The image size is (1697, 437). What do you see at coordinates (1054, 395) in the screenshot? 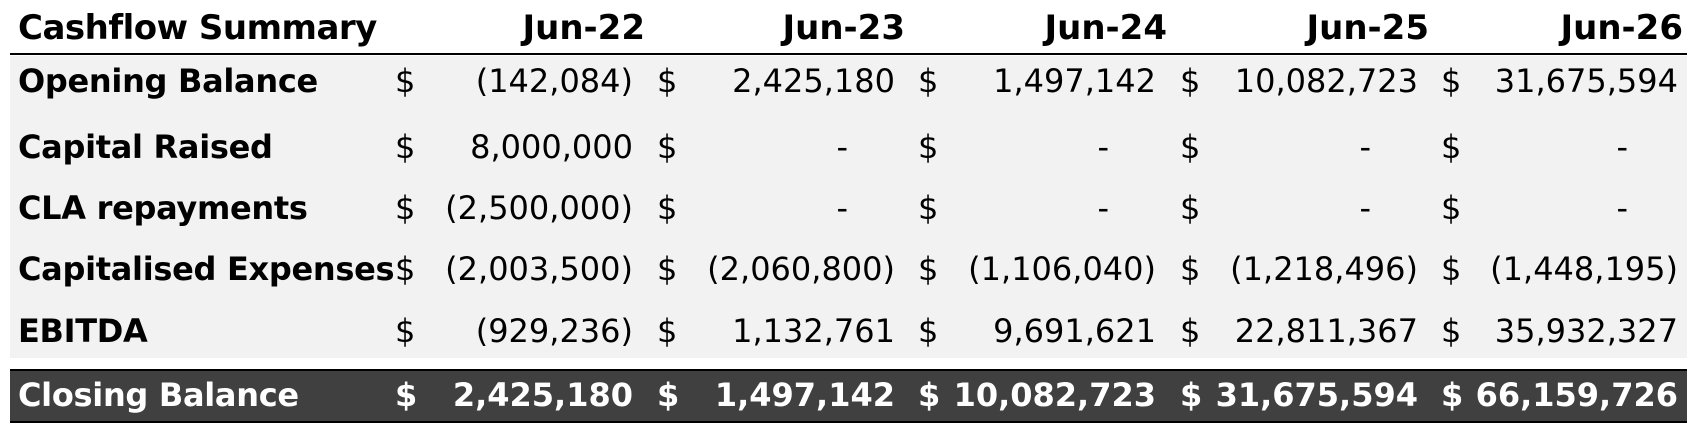
I see `closing-balance-value: 10,082,723` at bounding box center [1054, 395].